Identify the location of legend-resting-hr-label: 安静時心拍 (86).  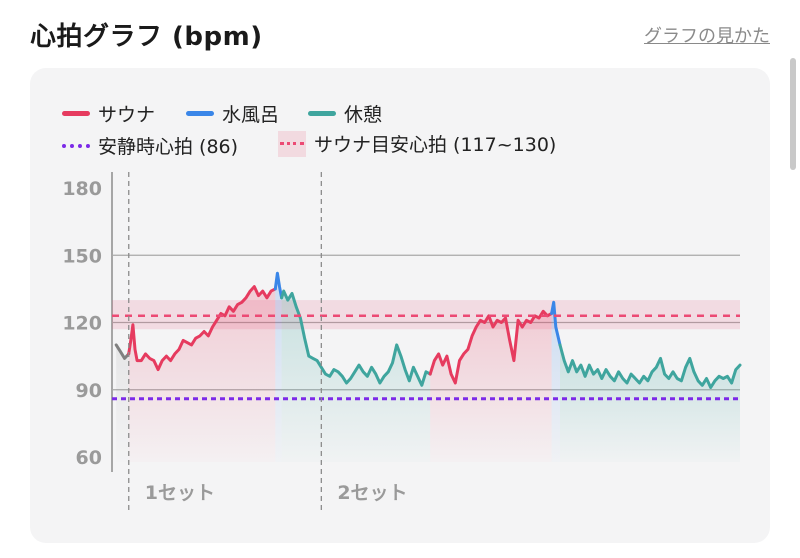
(168, 147).